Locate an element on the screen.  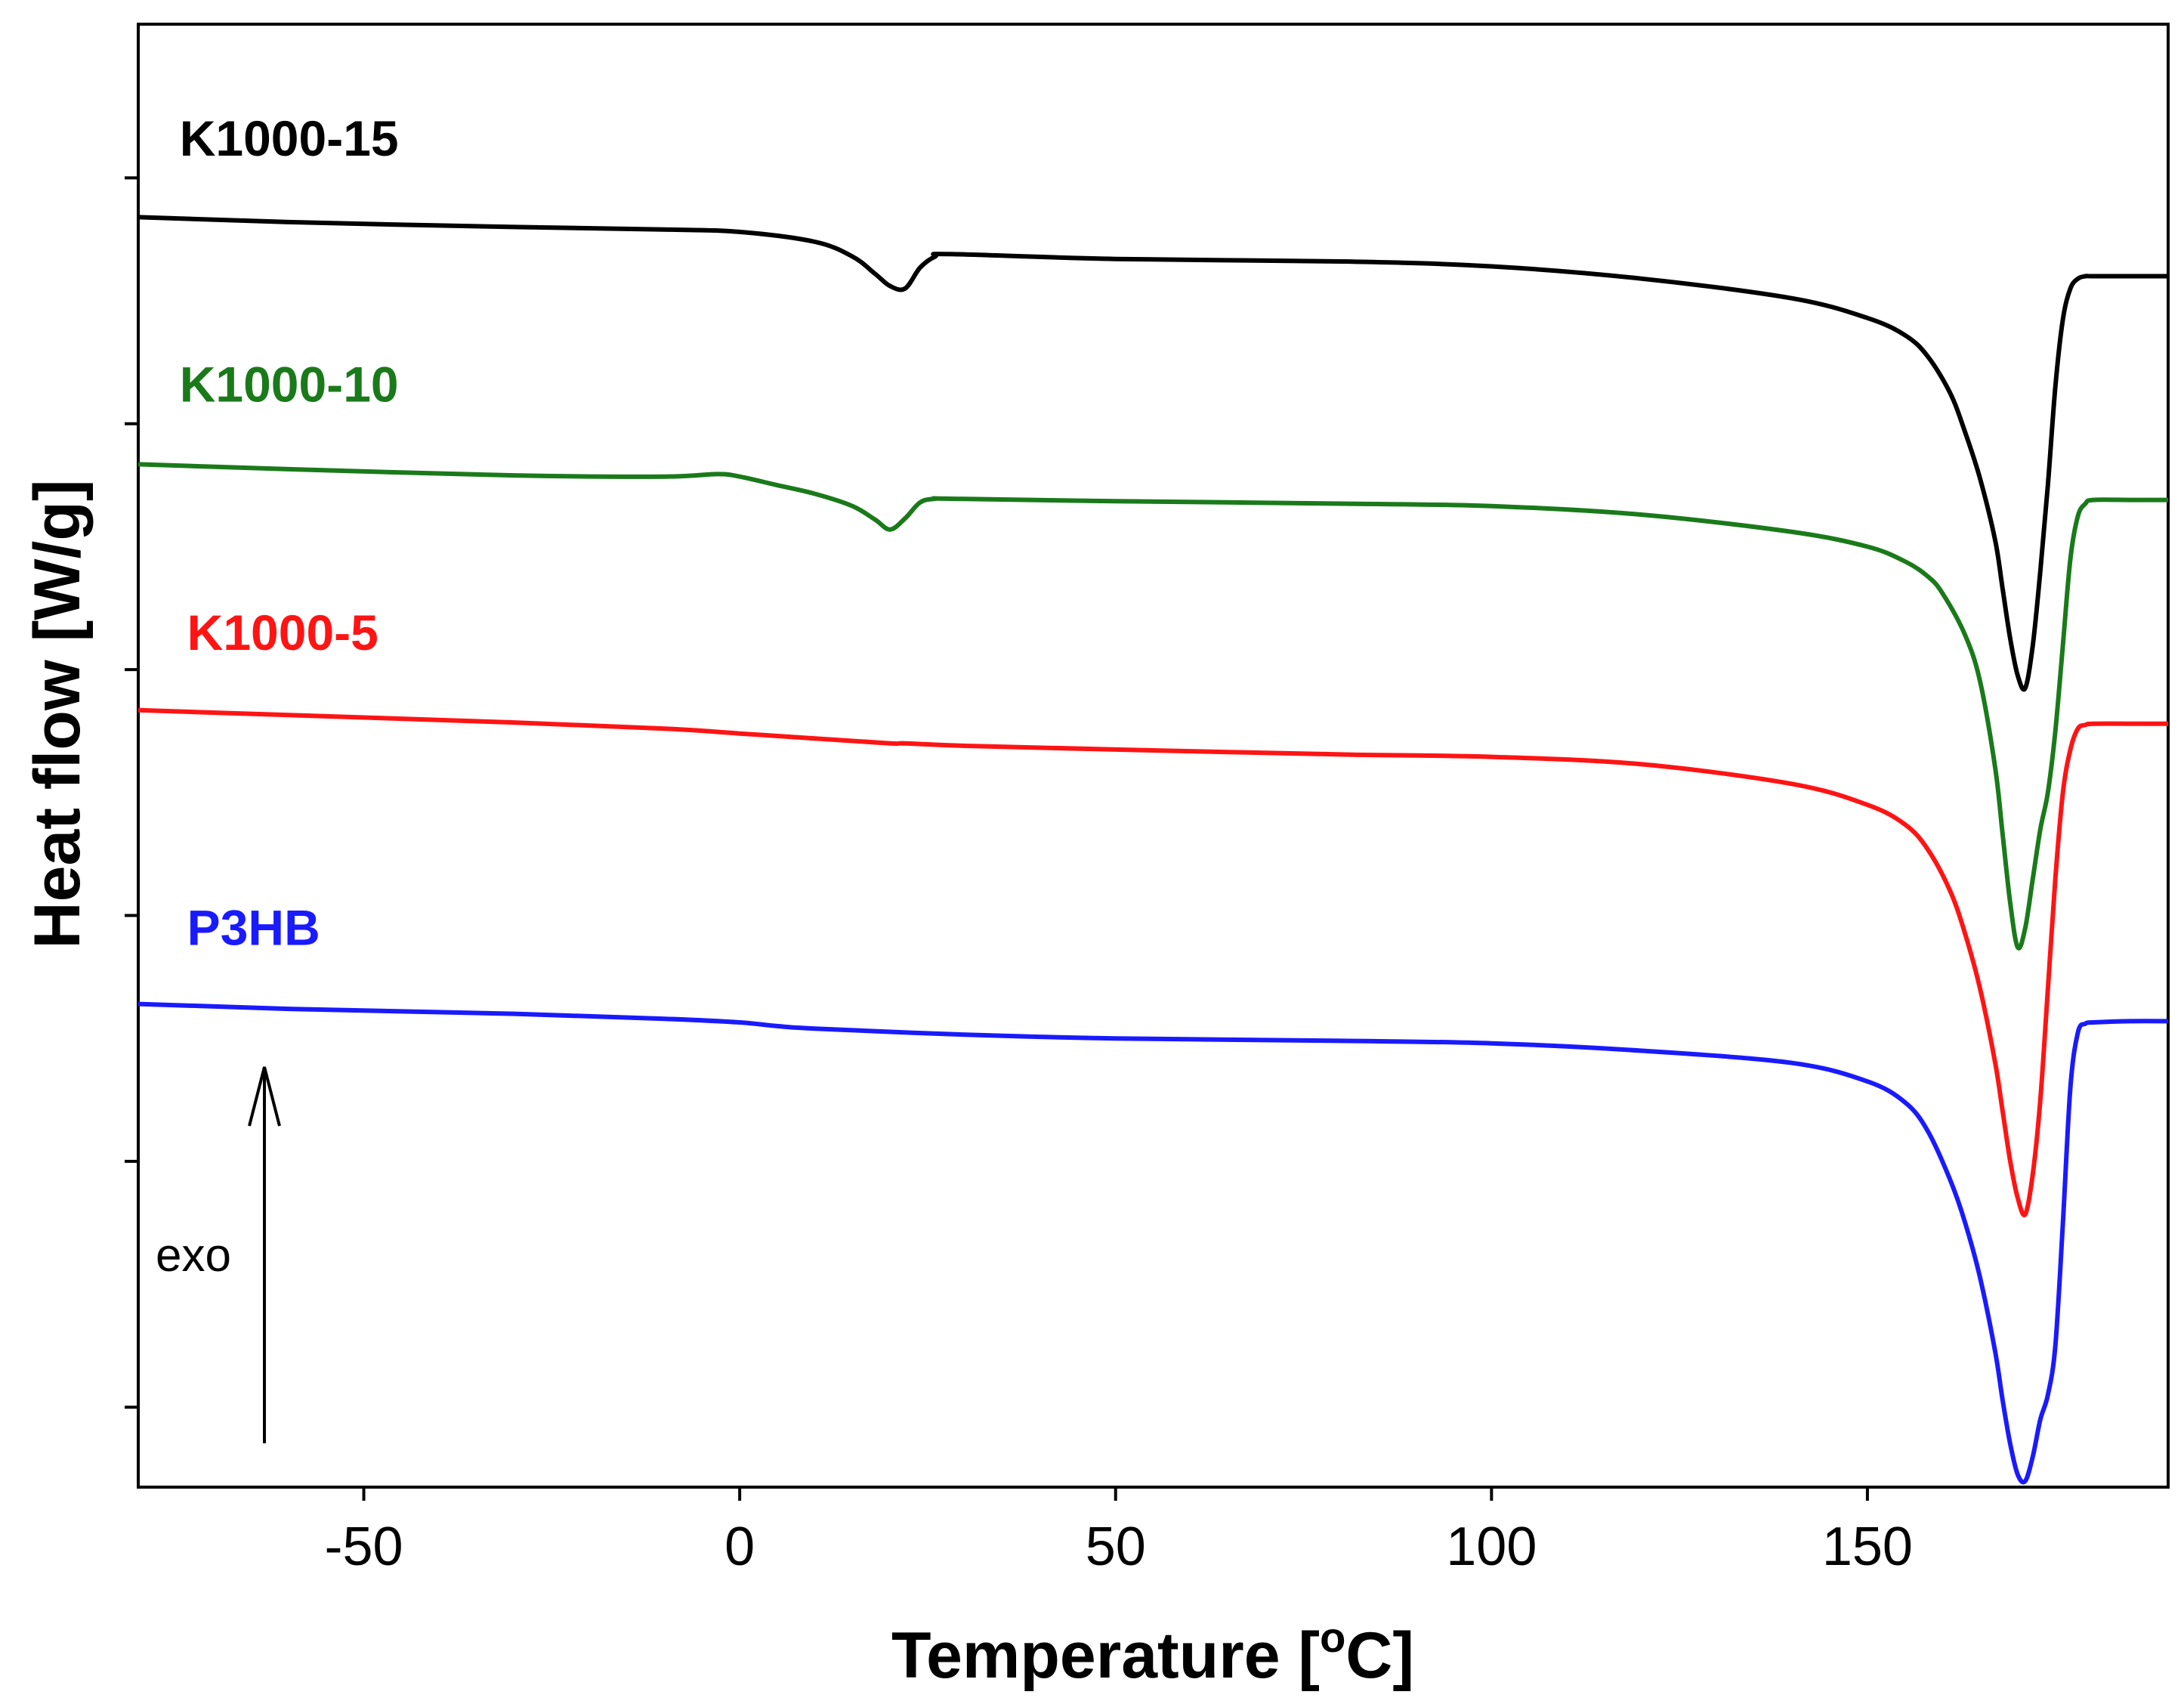
series-label-0: K1000-15 is located at coordinates (289, 138).